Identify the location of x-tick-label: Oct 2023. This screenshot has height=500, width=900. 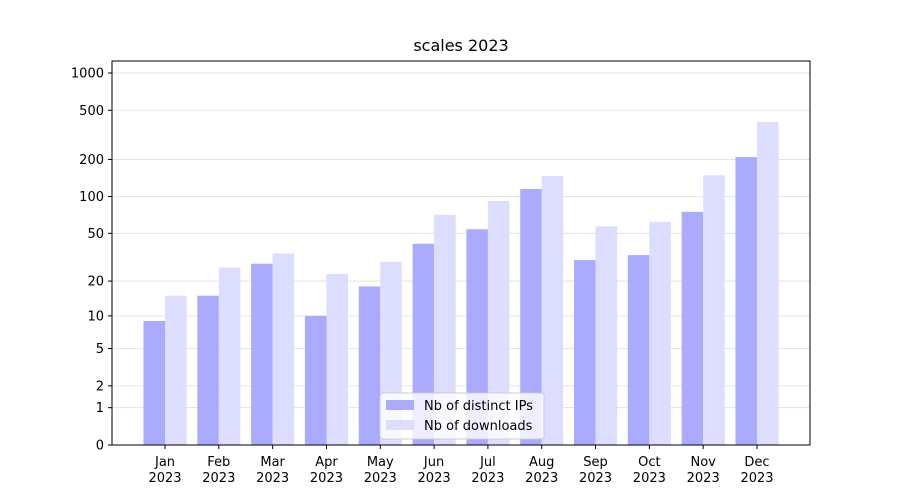
(649, 470).